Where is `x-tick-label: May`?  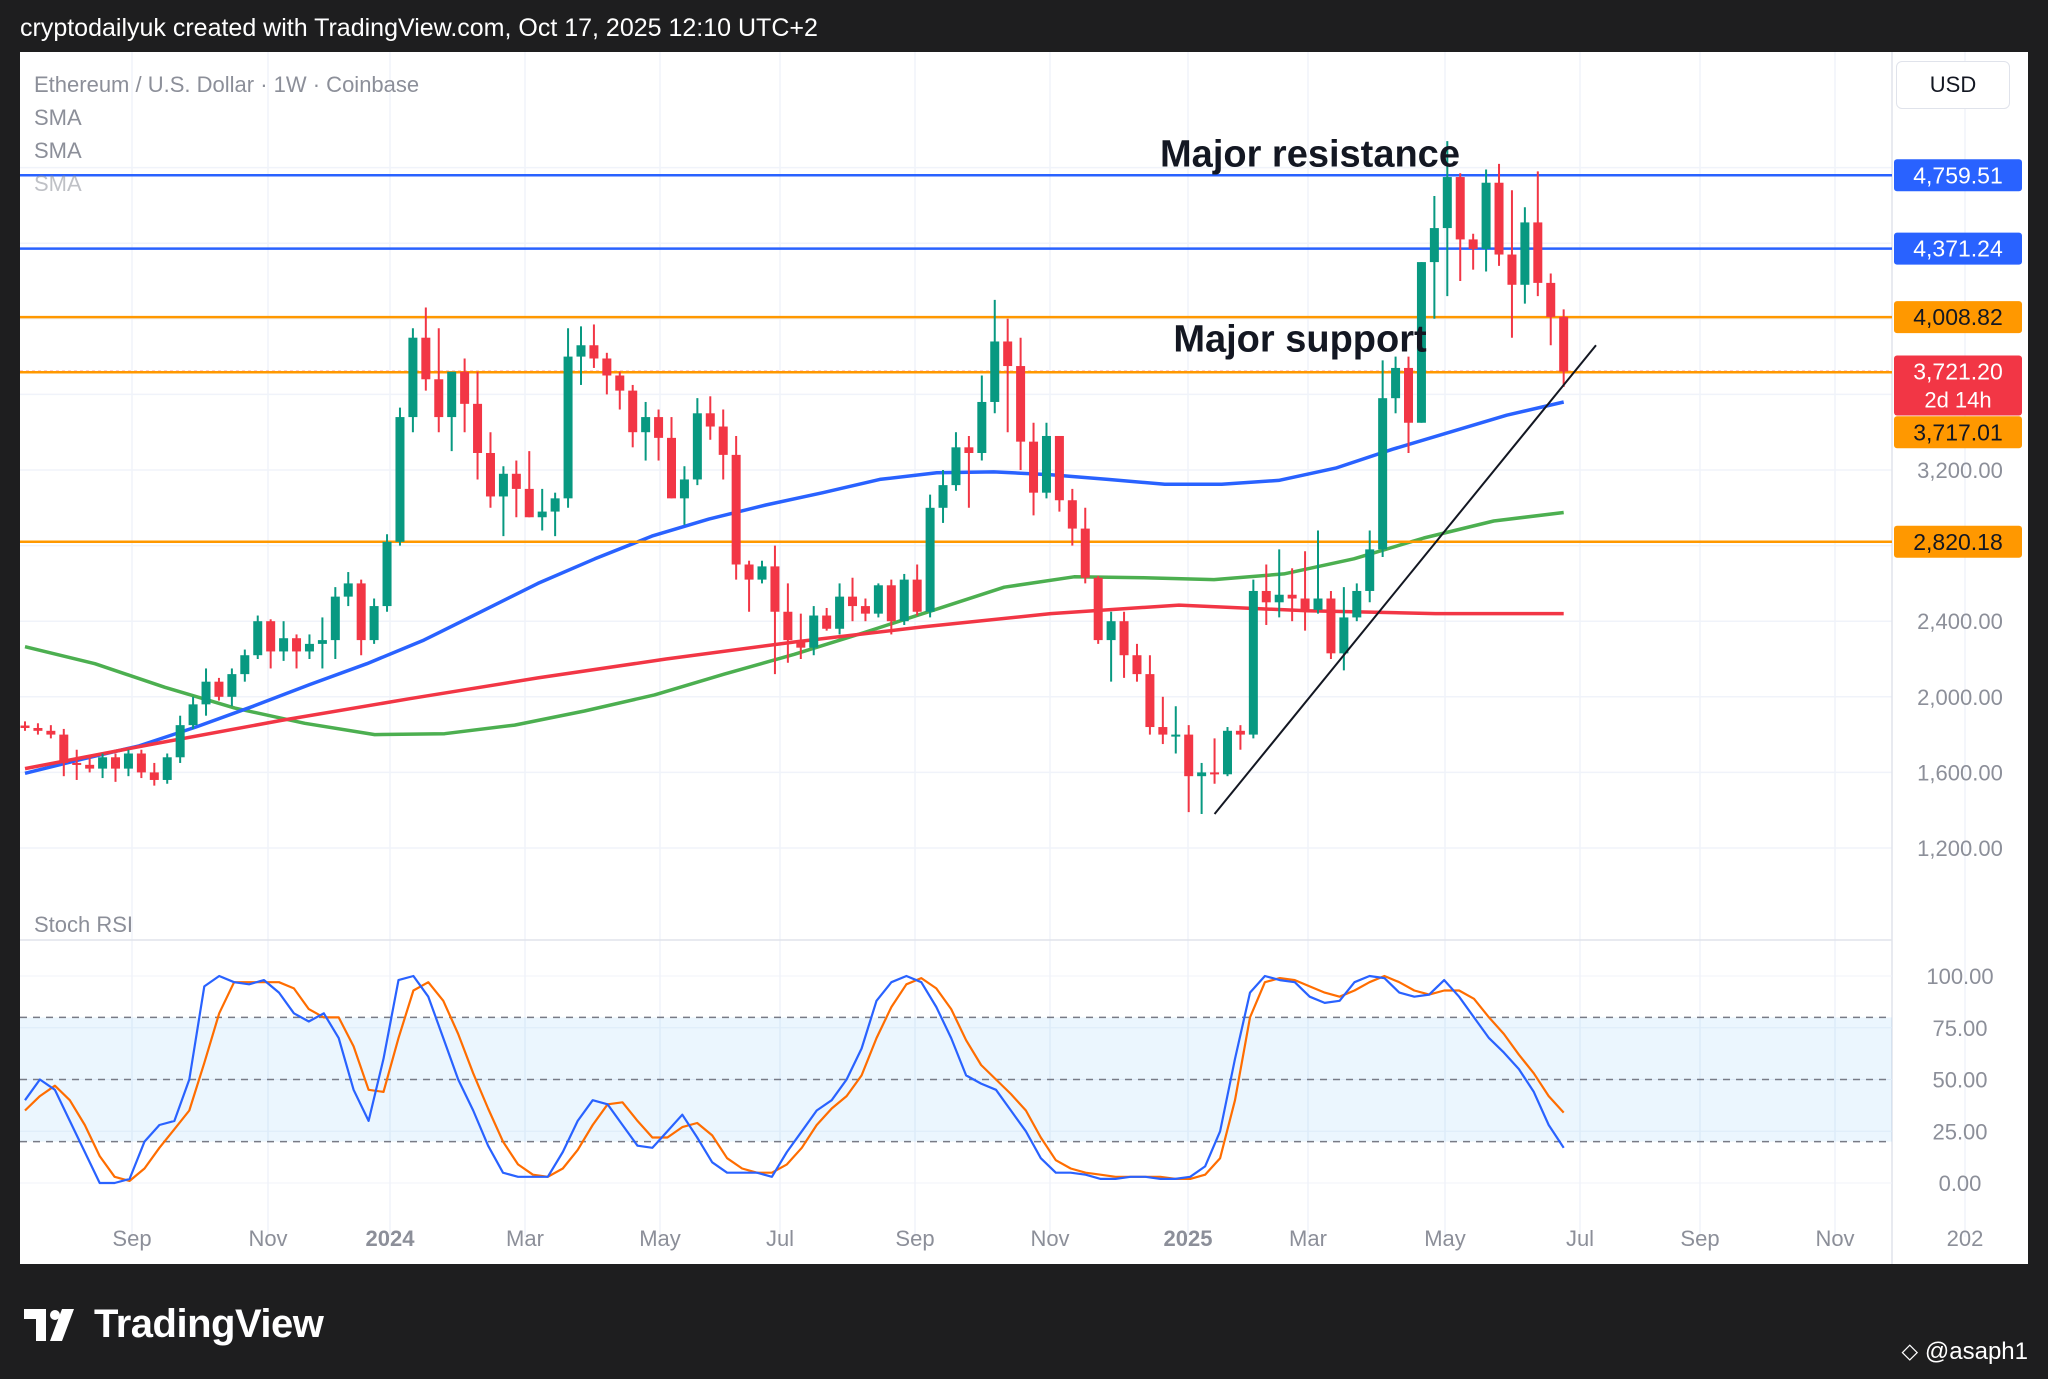
x-tick-label: May is located at coordinates (1445, 1238).